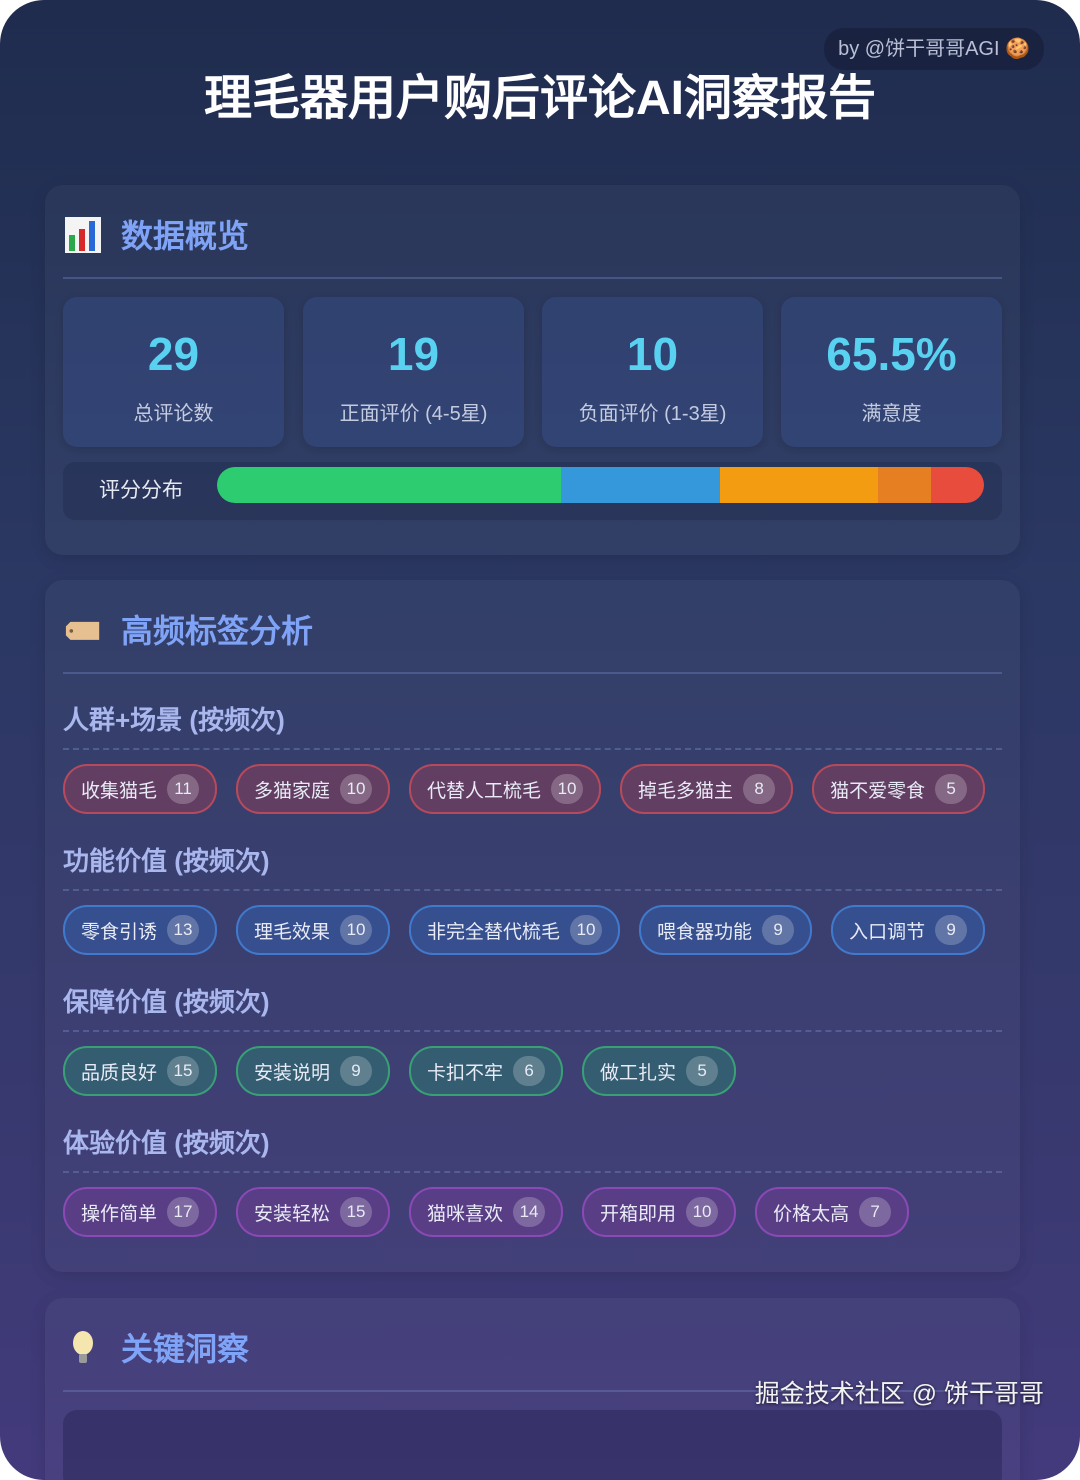 The image size is (1080, 1480). Describe the element at coordinates (532, 1360) in the screenshot. I see `insights-header: 关键洞察` at that location.